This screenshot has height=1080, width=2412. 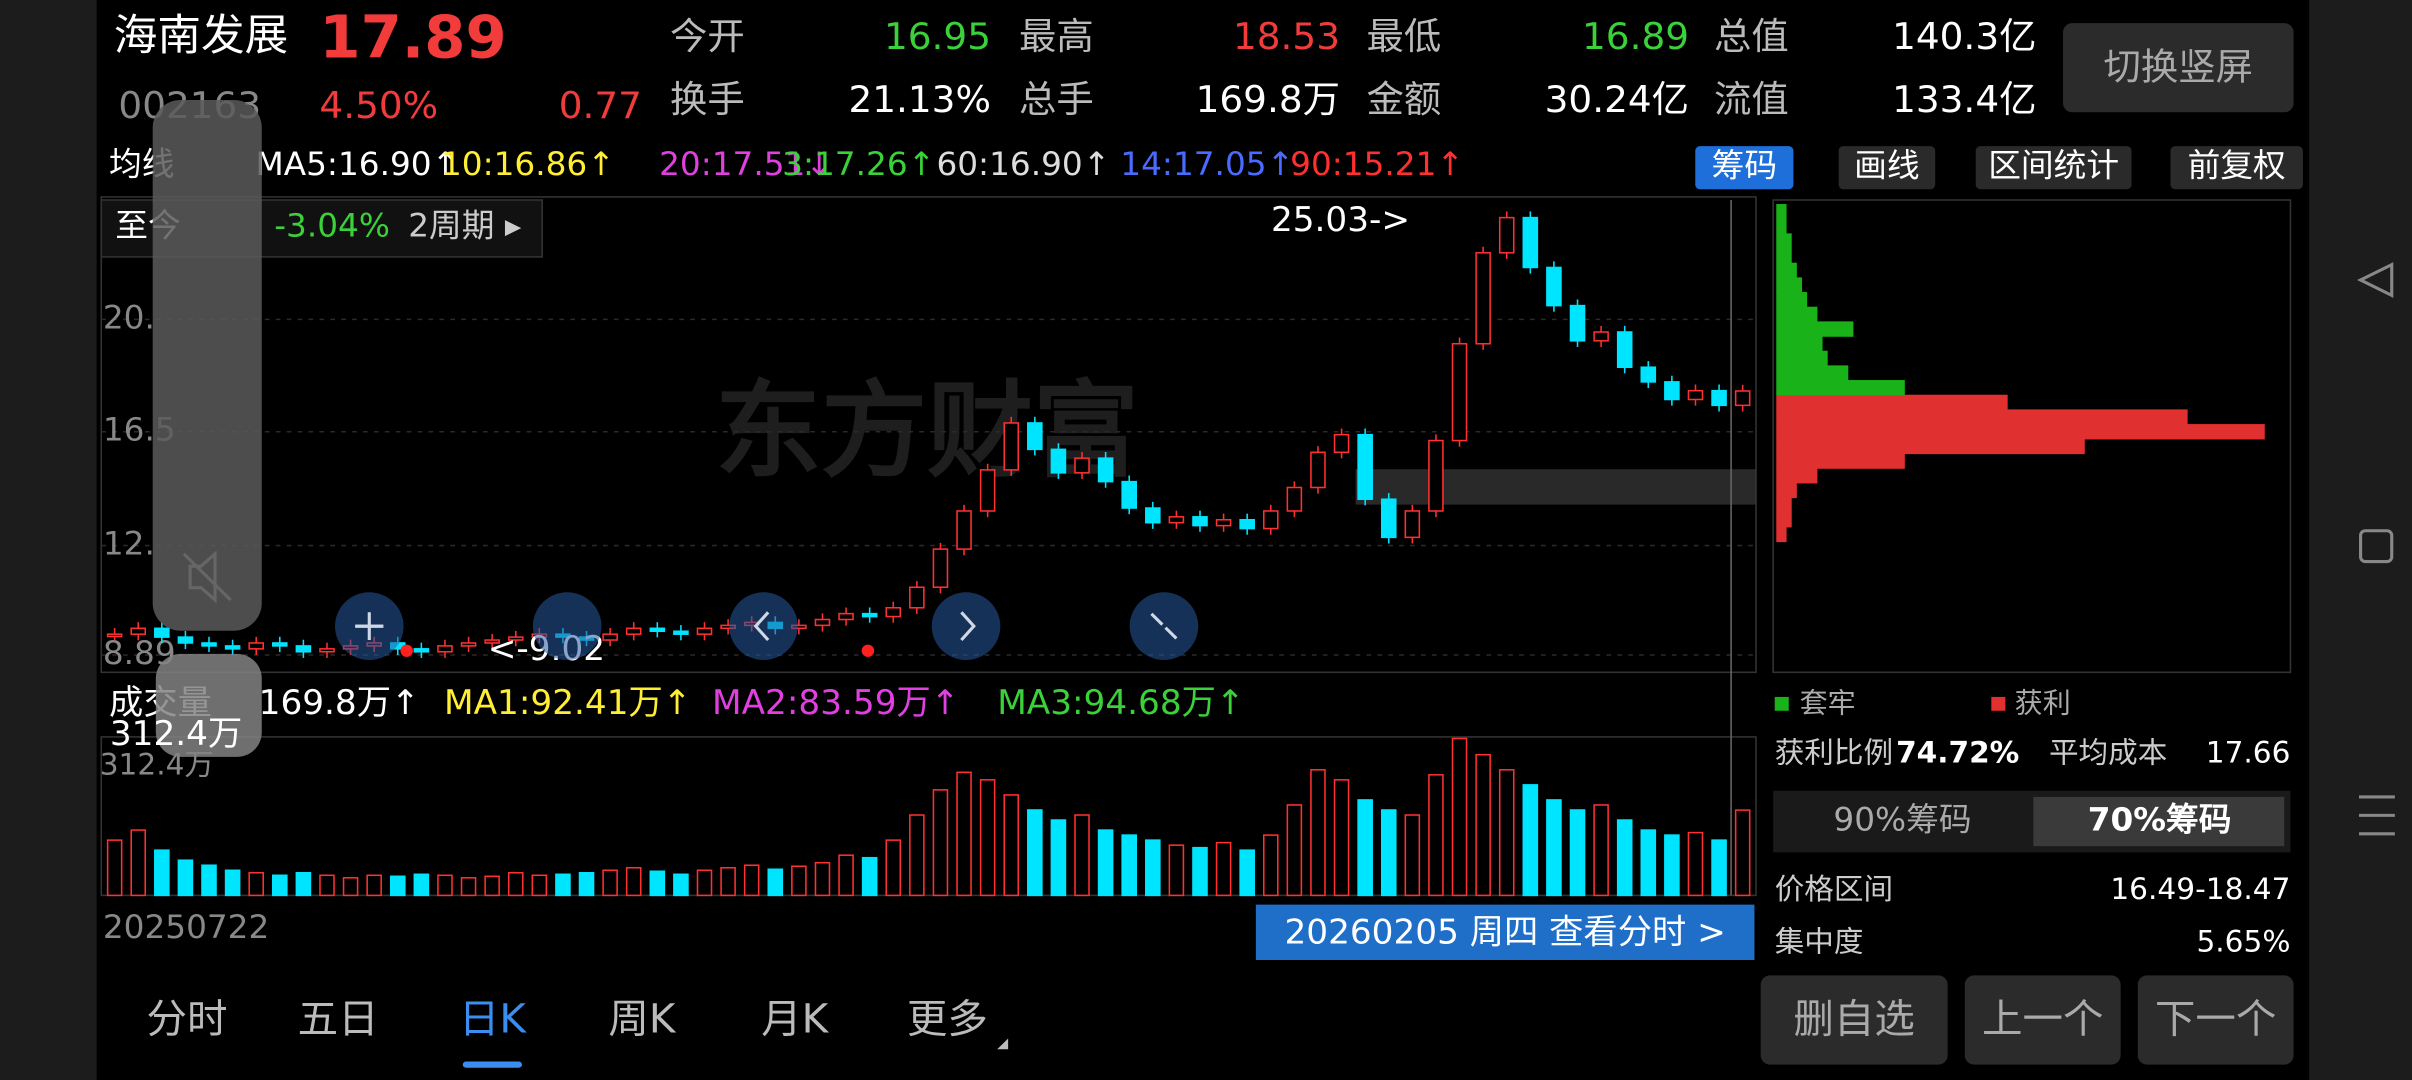 I want to click on stat-value: 5.65%, so click(x=2243, y=942).